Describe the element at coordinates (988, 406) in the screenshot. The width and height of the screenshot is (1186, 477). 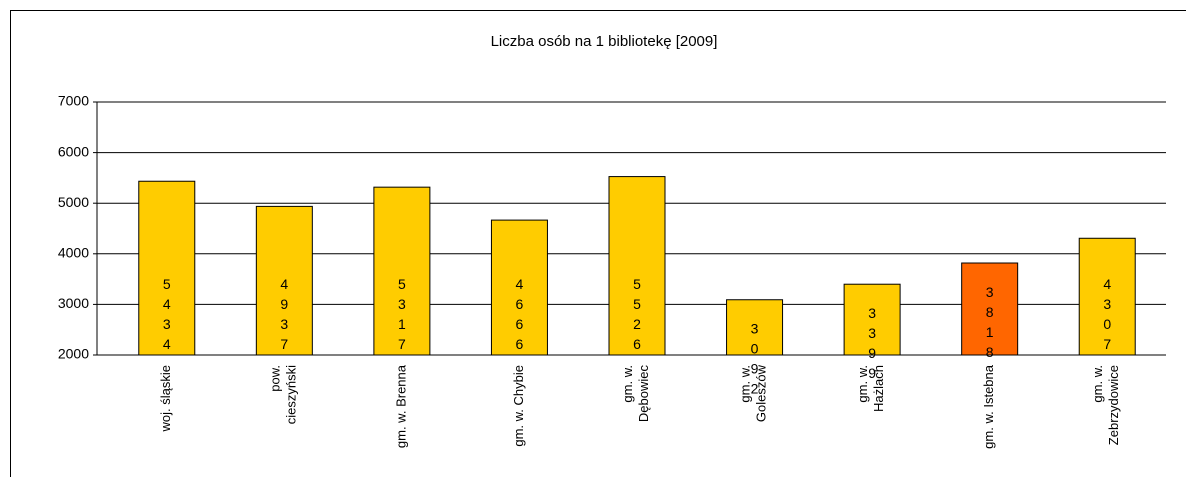
I see `x-tick-label: gm. w. Istebna` at that location.